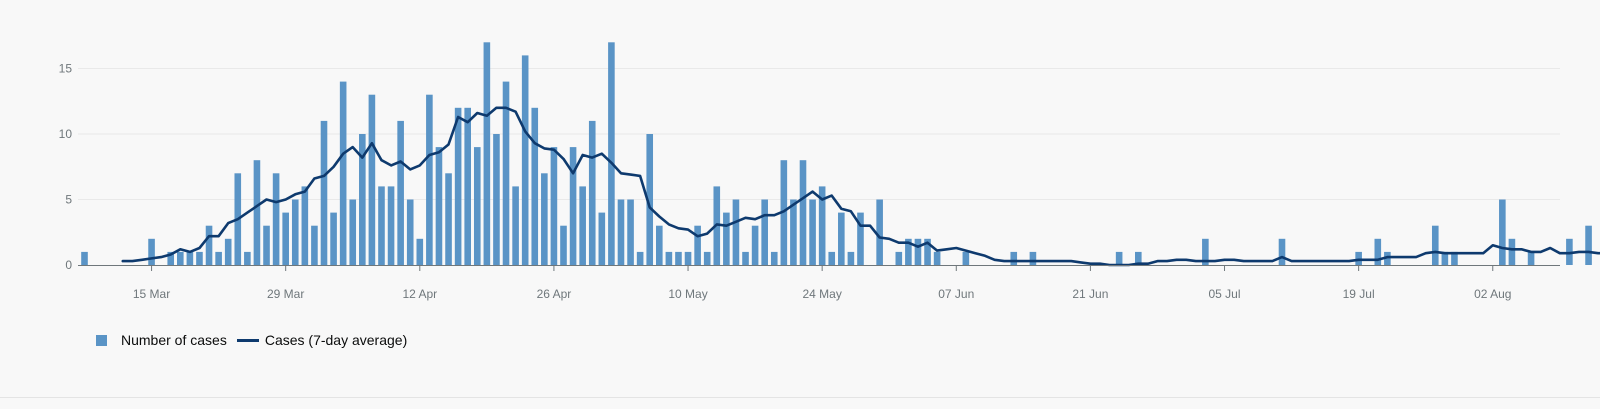 This screenshot has width=1600, height=409. What do you see at coordinates (321, 340) in the screenshot?
I see `legend-item-line: Cases (7-day average)` at bounding box center [321, 340].